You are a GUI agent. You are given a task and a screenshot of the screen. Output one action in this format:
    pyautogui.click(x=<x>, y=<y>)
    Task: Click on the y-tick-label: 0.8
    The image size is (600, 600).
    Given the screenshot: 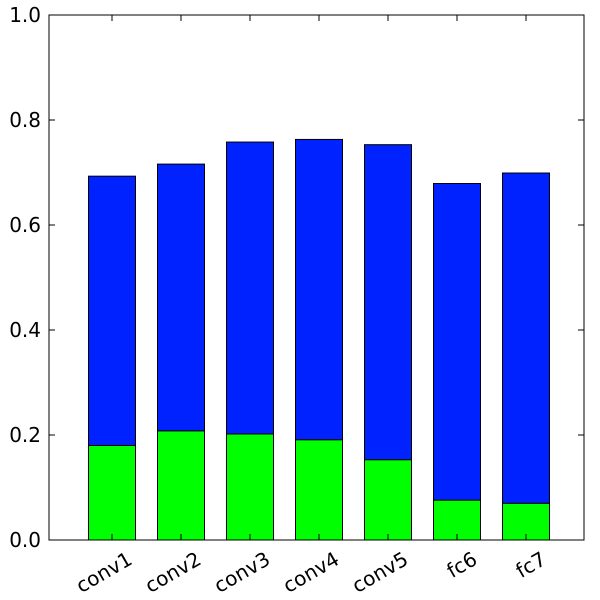 What is the action you would take?
    pyautogui.click(x=25, y=120)
    